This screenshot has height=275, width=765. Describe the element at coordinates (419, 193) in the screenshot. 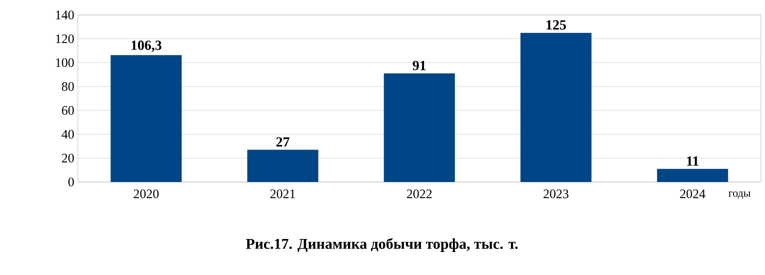

I see `x-tick-label: 2022` at that location.